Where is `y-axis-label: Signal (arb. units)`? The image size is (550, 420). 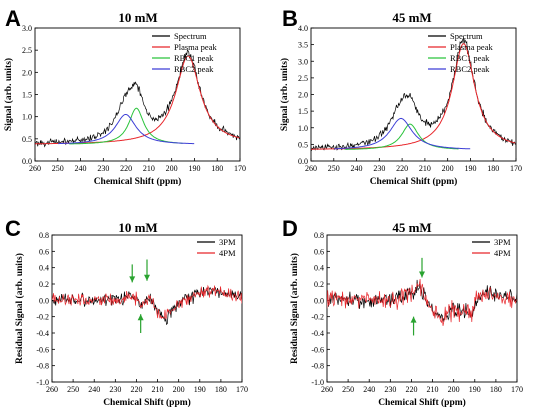 y-axis-label: Signal (arb. units) is located at coordinates (284, 94).